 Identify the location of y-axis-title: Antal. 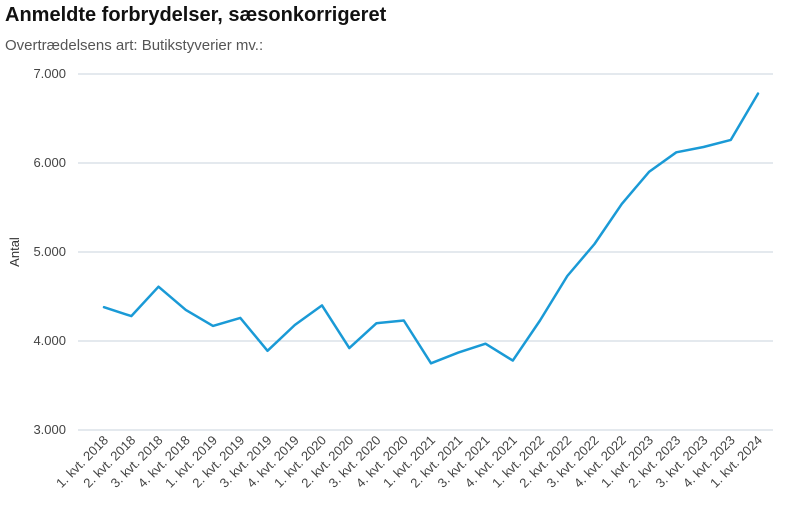
(14, 252).